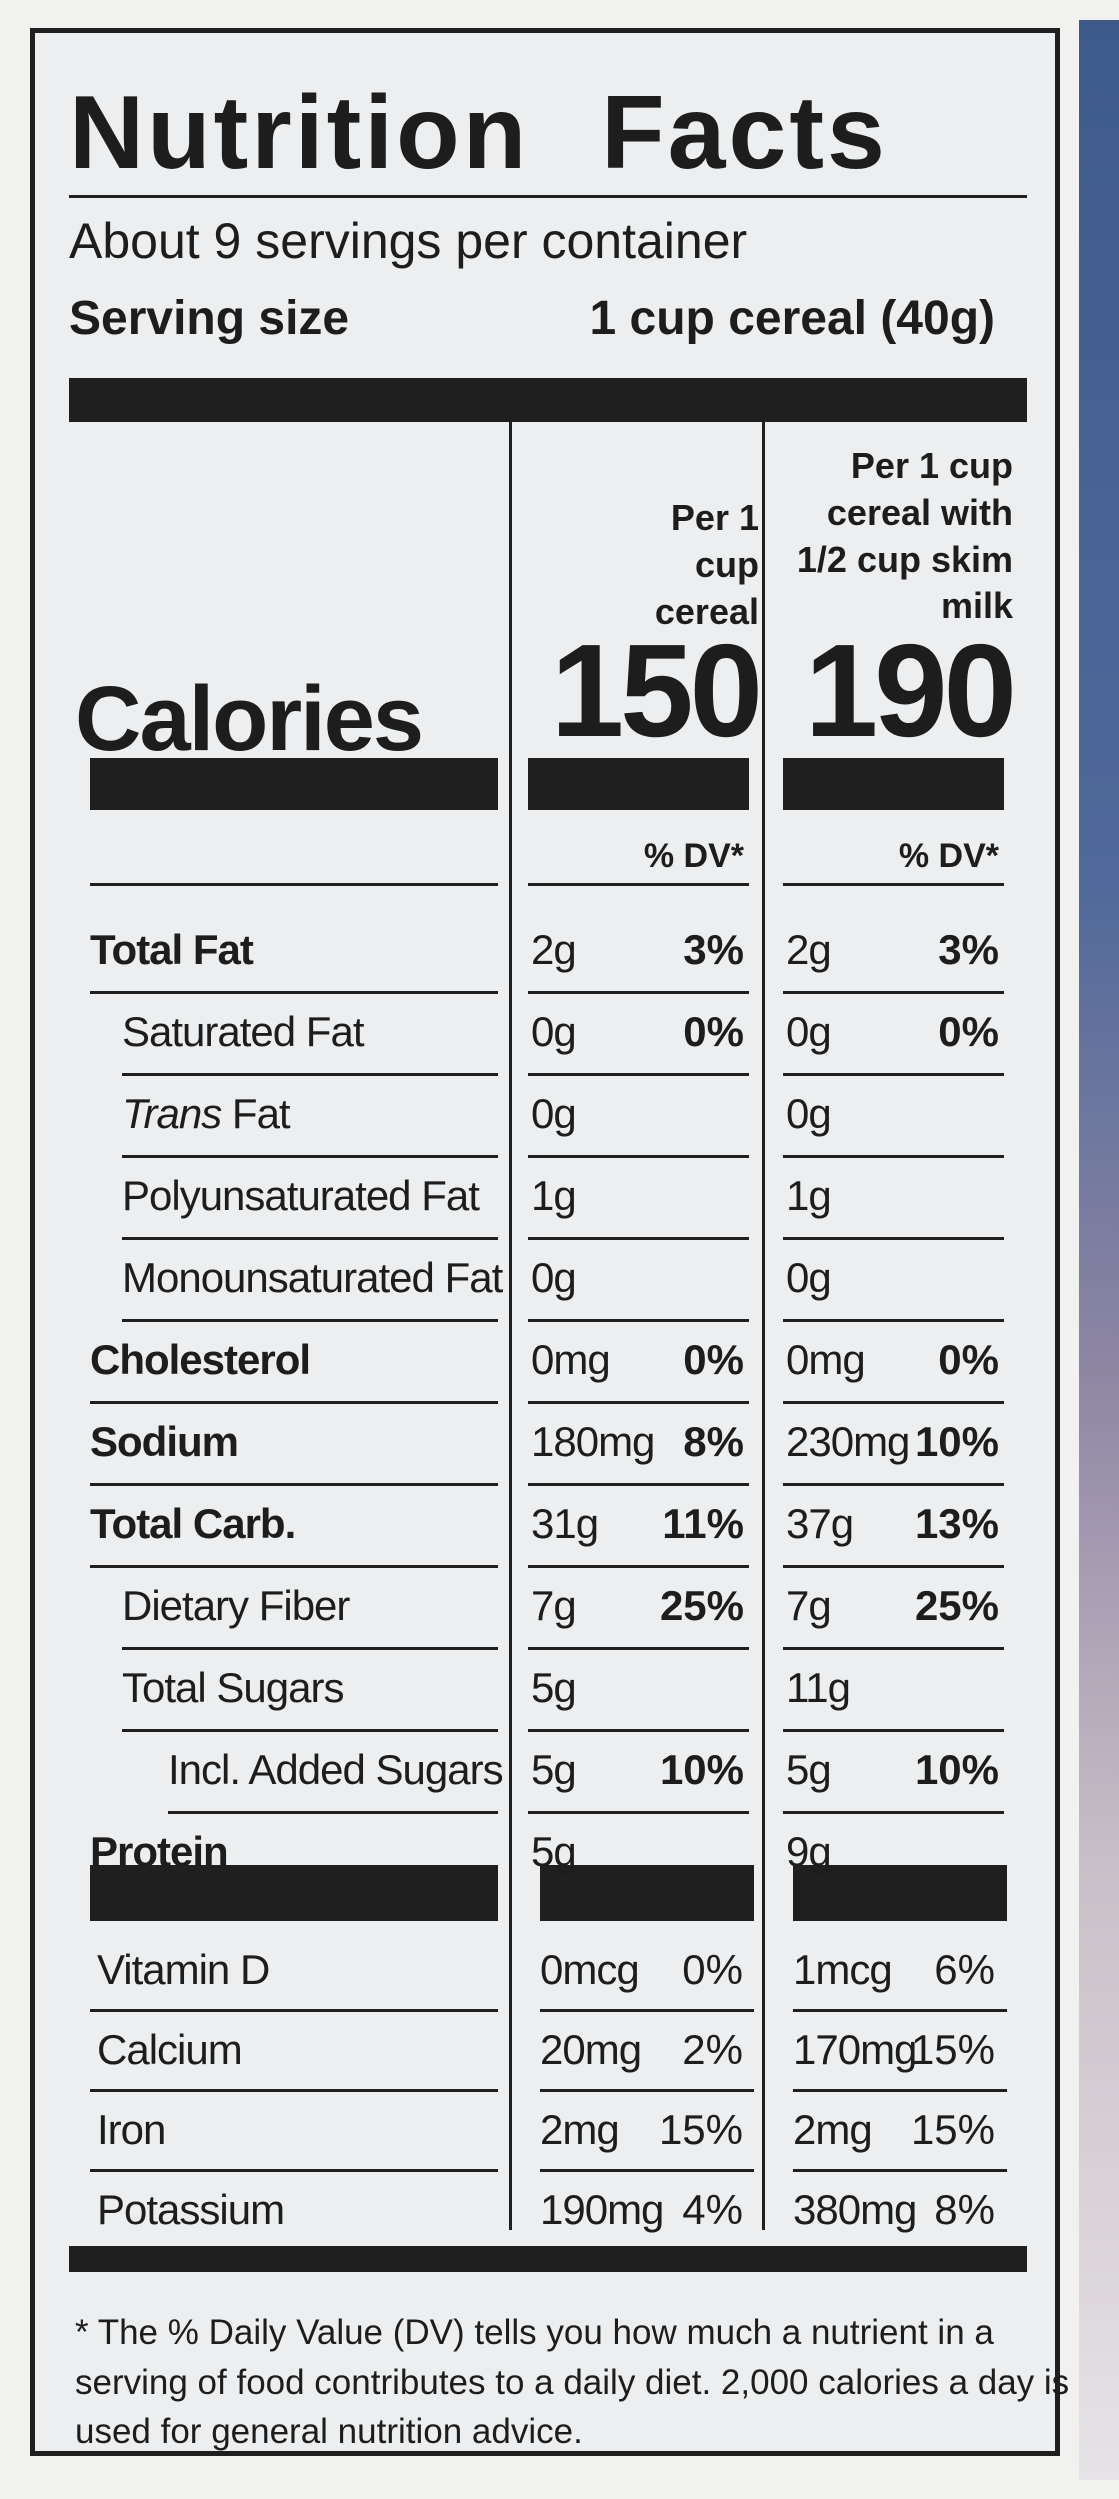 Image resolution: width=1119 pixels, height=2499 pixels. I want to click on amount-col2: 37g, so click(820, 1523).